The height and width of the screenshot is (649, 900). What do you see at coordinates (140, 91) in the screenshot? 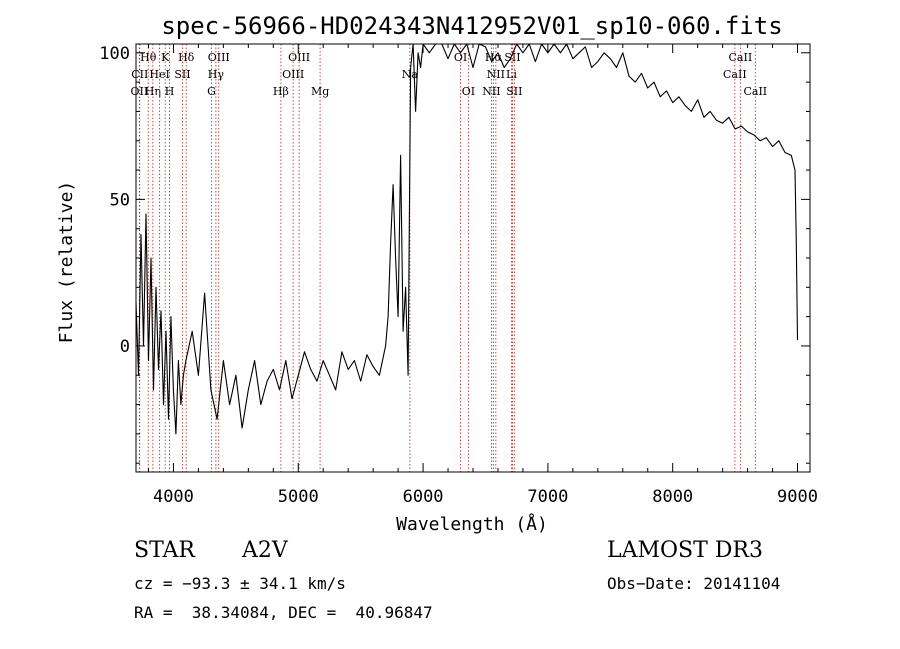
I see `line-marker-label-2: OII` at bounding box center [140, 91].